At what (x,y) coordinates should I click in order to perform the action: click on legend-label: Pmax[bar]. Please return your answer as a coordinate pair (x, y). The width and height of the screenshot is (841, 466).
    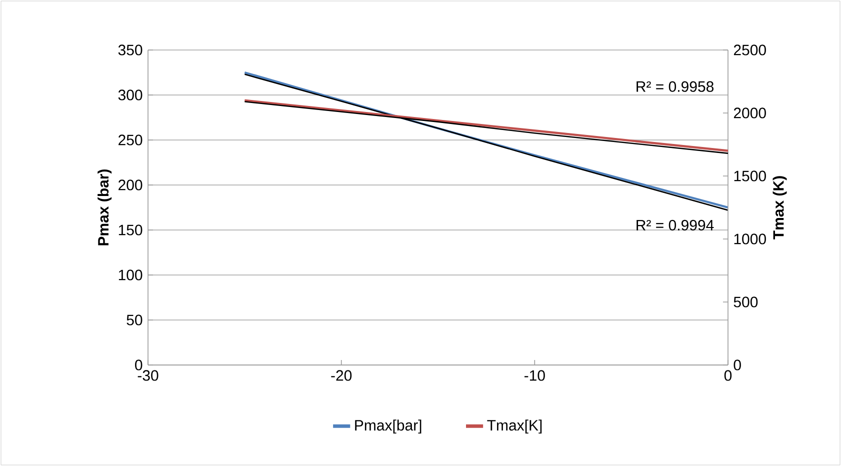
    Looking at the image, I should click on (388, 427).